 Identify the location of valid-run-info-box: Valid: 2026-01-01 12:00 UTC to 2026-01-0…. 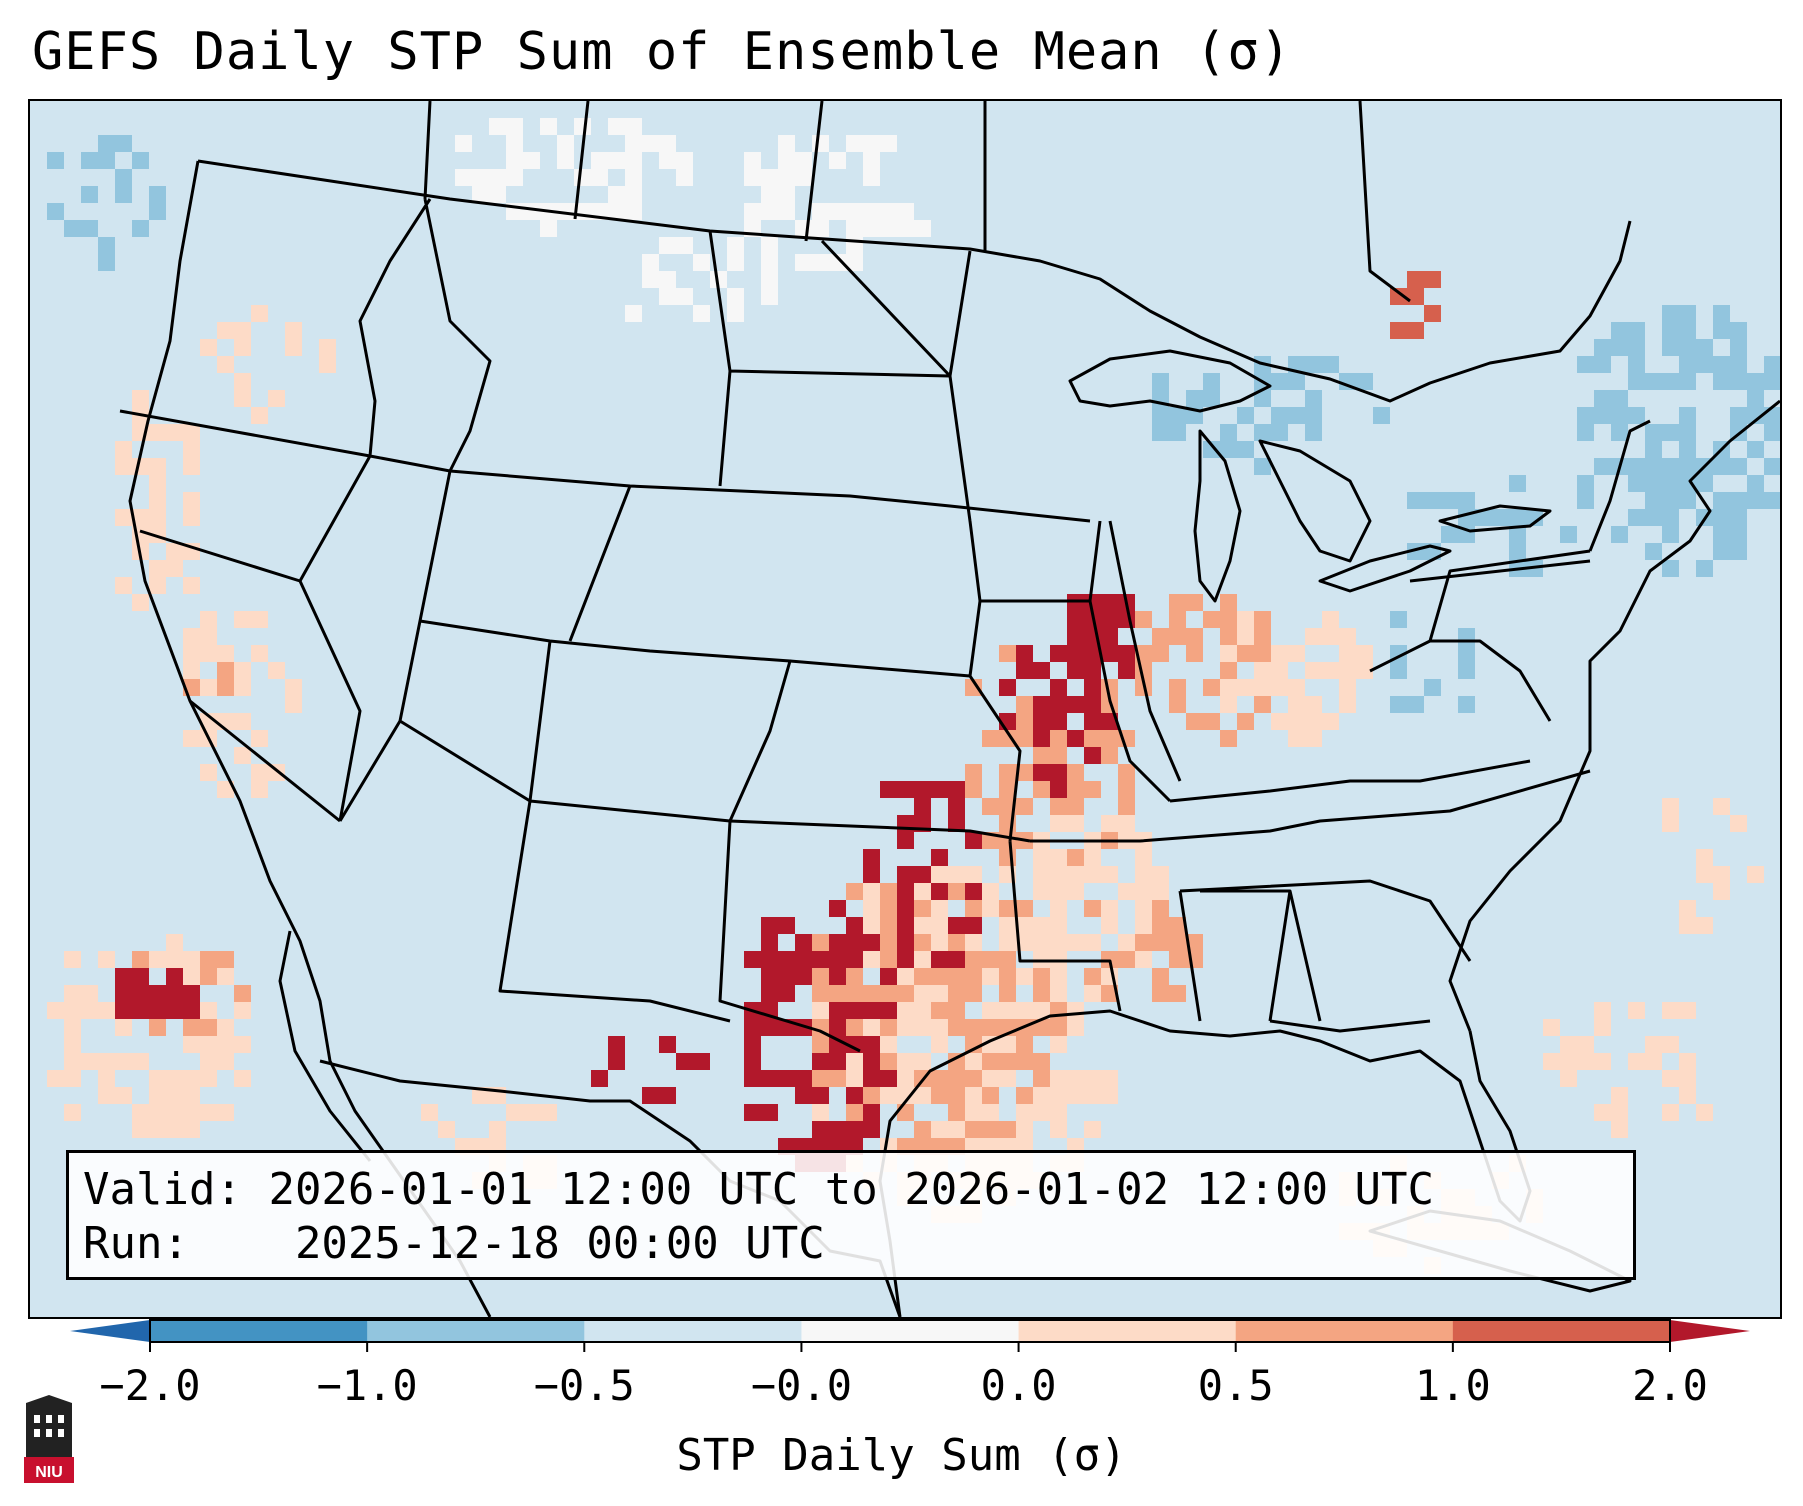
(851, 1215).